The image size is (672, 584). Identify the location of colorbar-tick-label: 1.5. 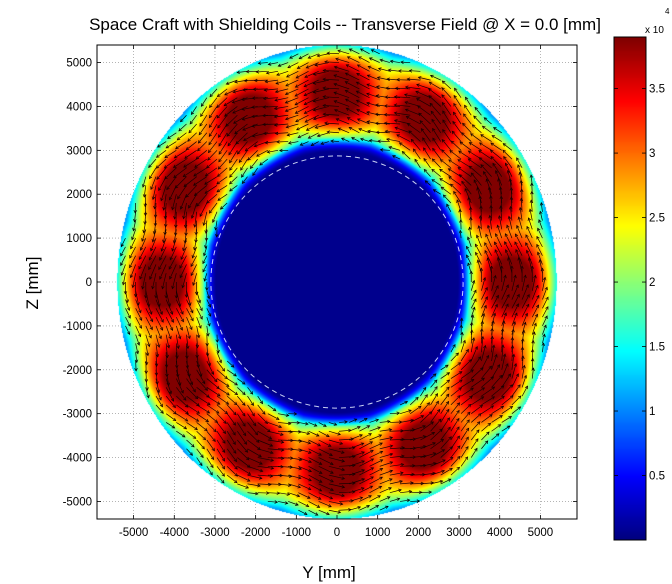
(657, 348).